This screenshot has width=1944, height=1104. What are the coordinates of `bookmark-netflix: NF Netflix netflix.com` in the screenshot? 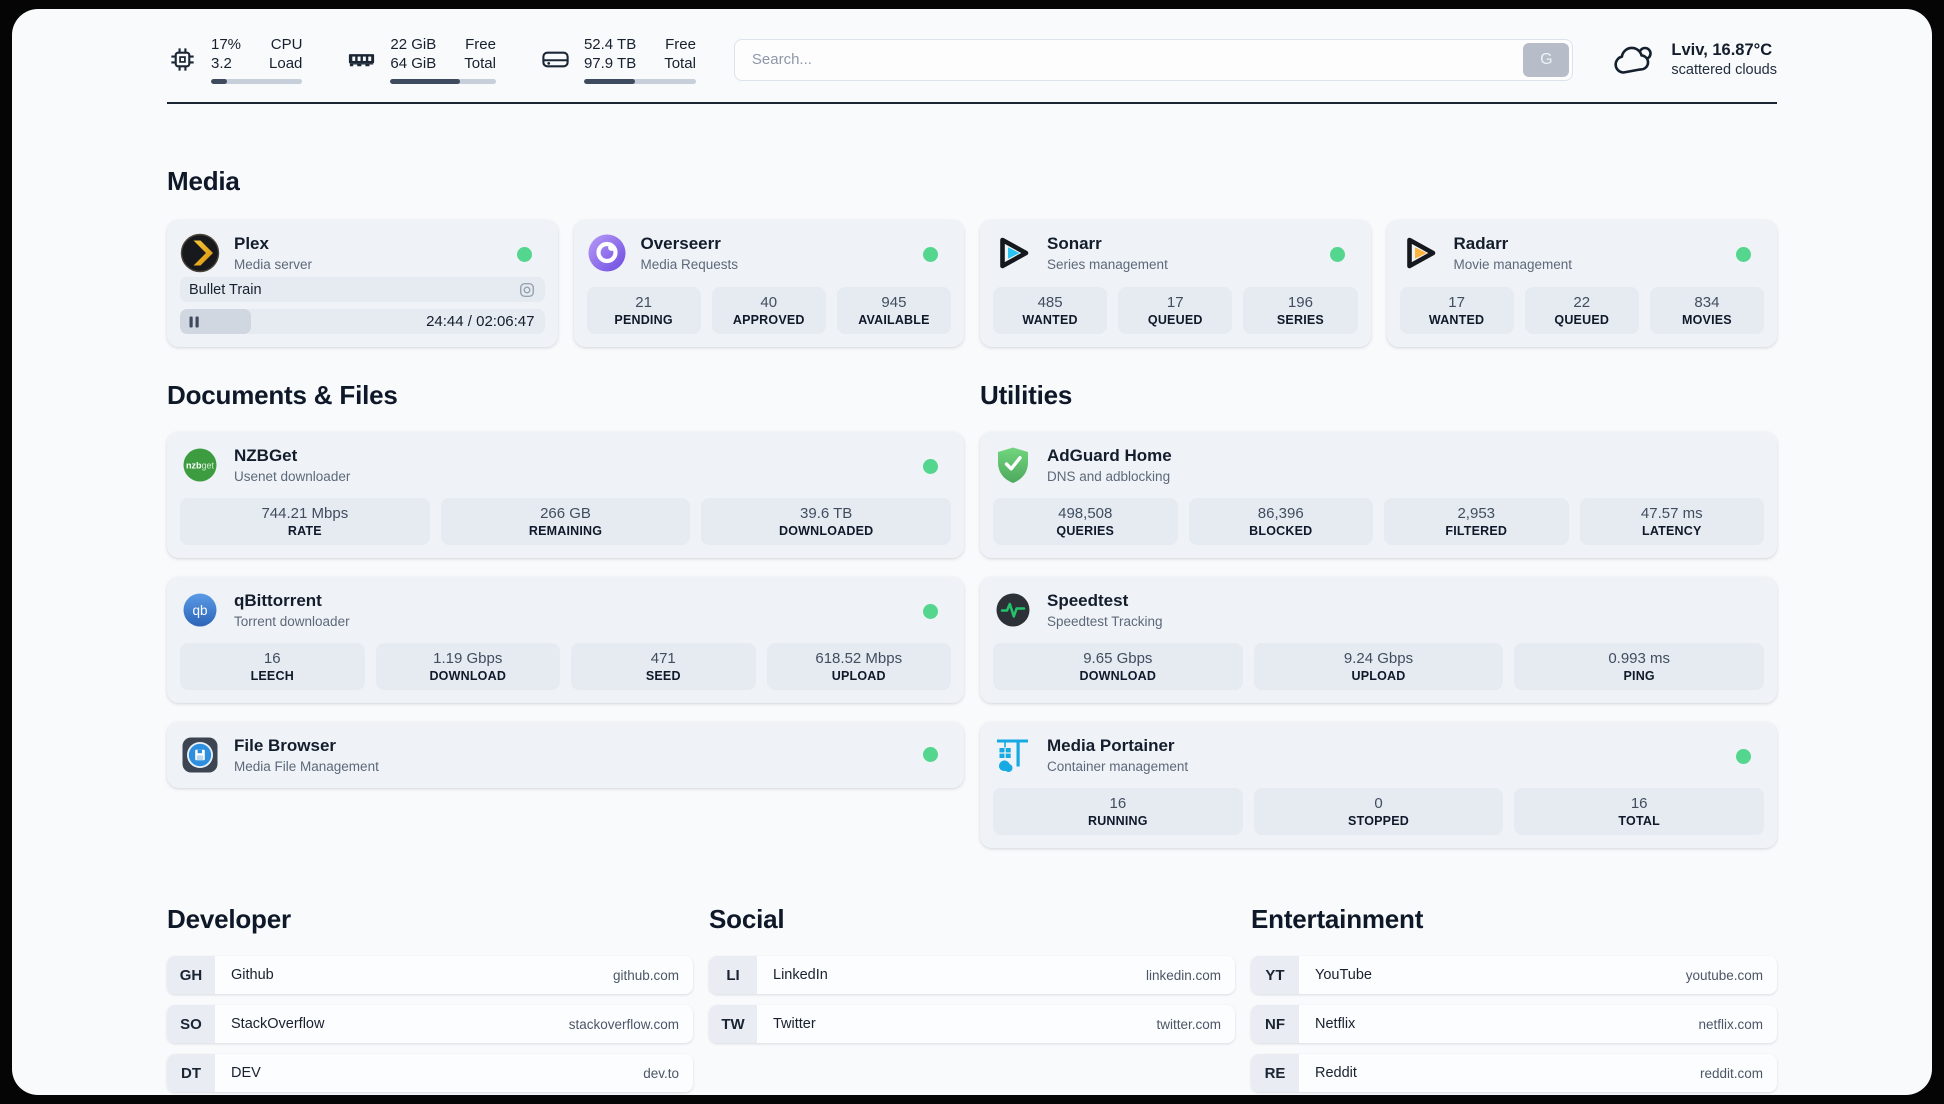 It's located at (1514, 1024).